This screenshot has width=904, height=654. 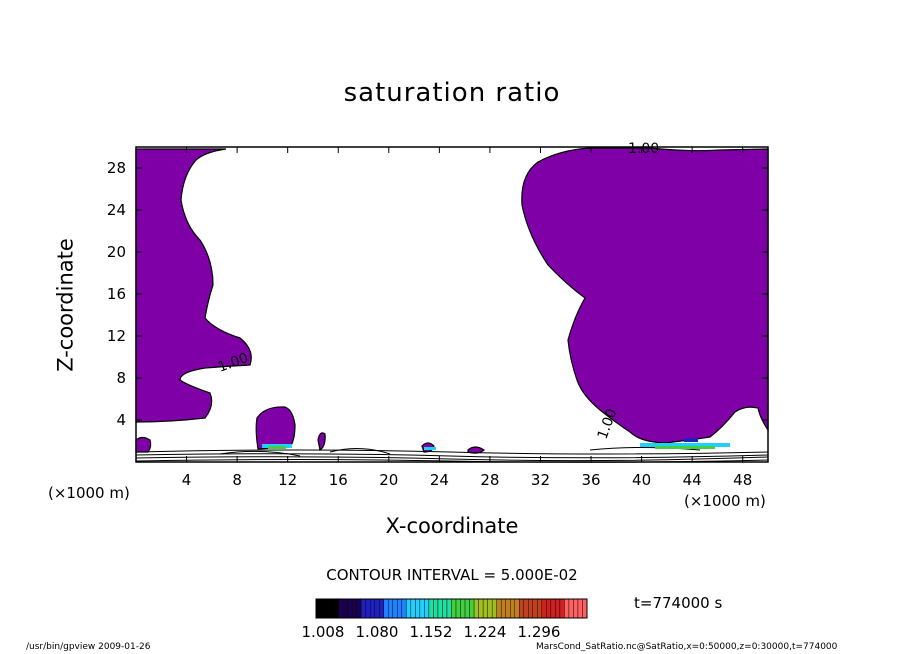 I want to click on colorbar-tick-label: 1.152, so click(x=431, y=632).